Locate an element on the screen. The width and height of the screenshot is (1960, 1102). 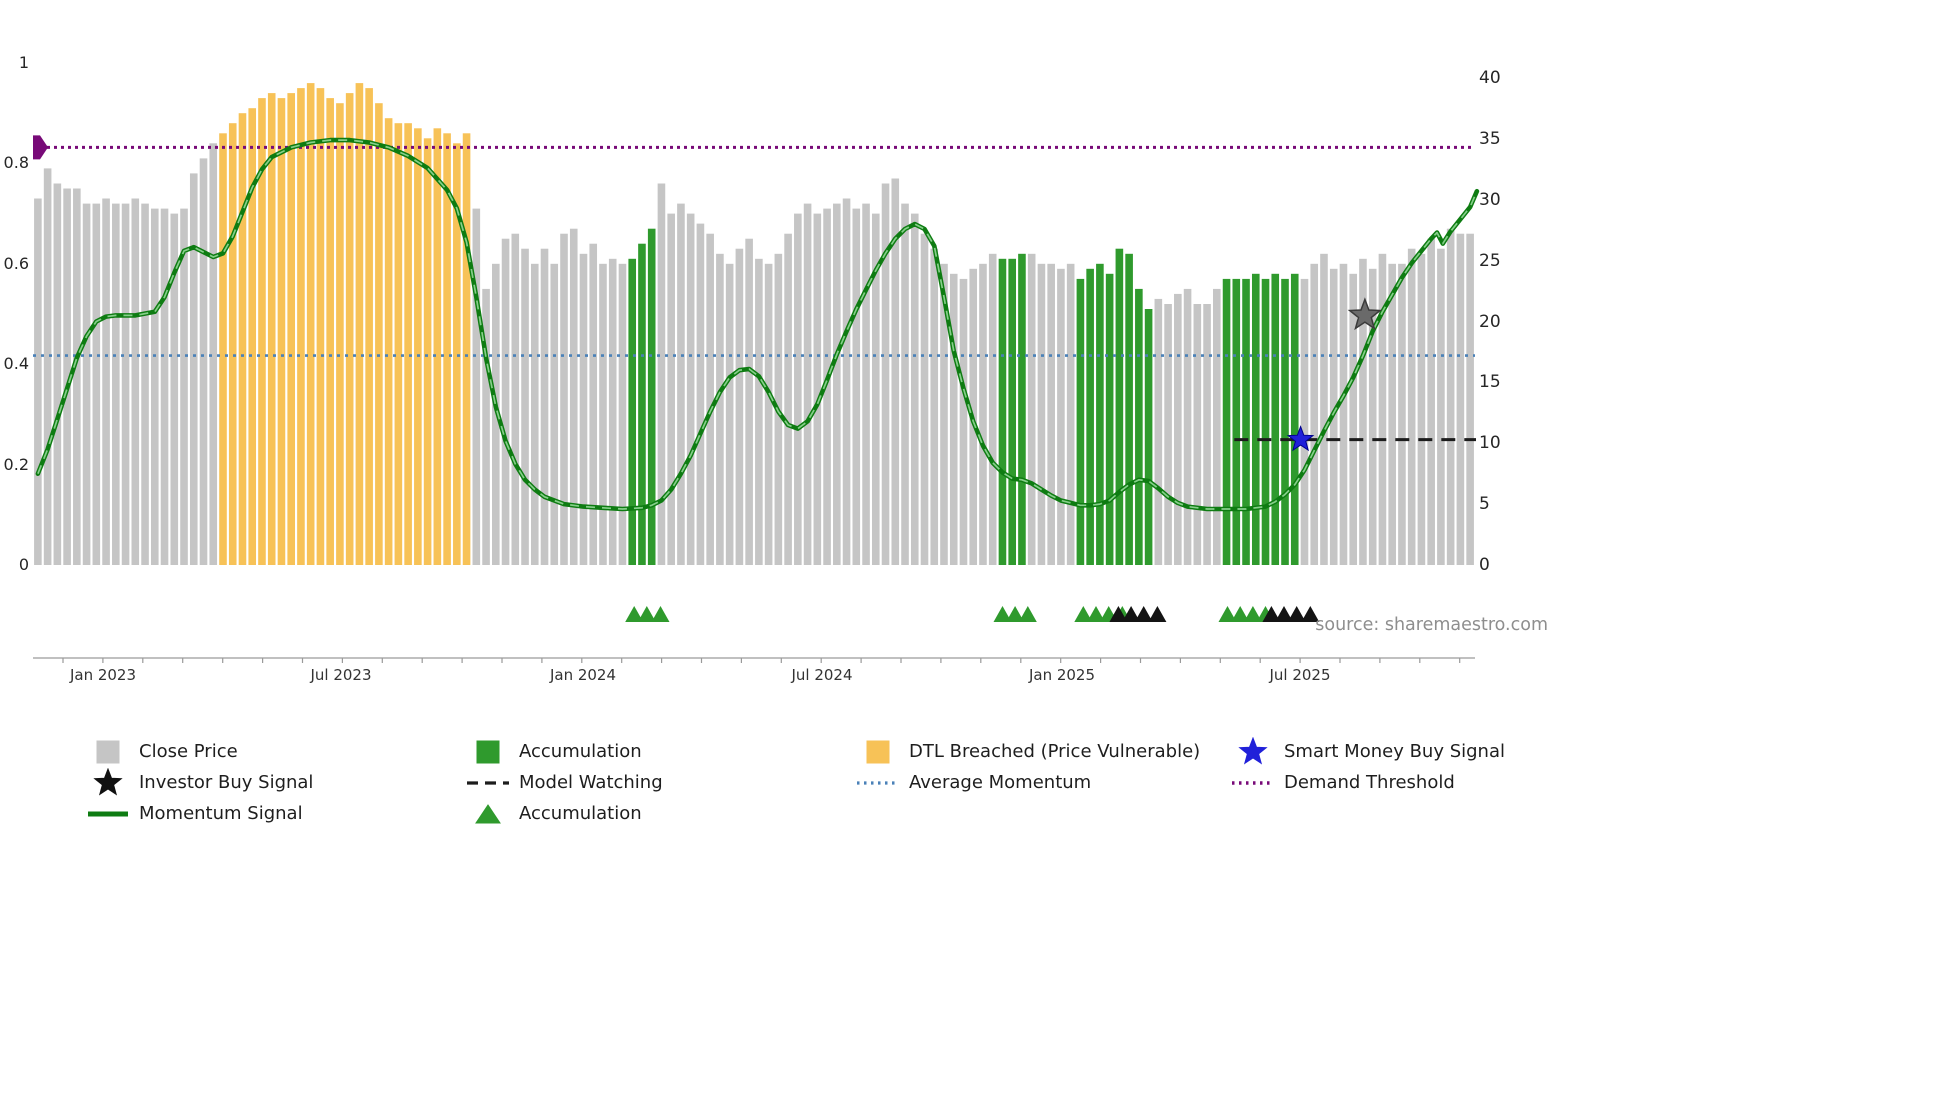
y-axis-tick-label: 1 is located at coordinates (23, 62).